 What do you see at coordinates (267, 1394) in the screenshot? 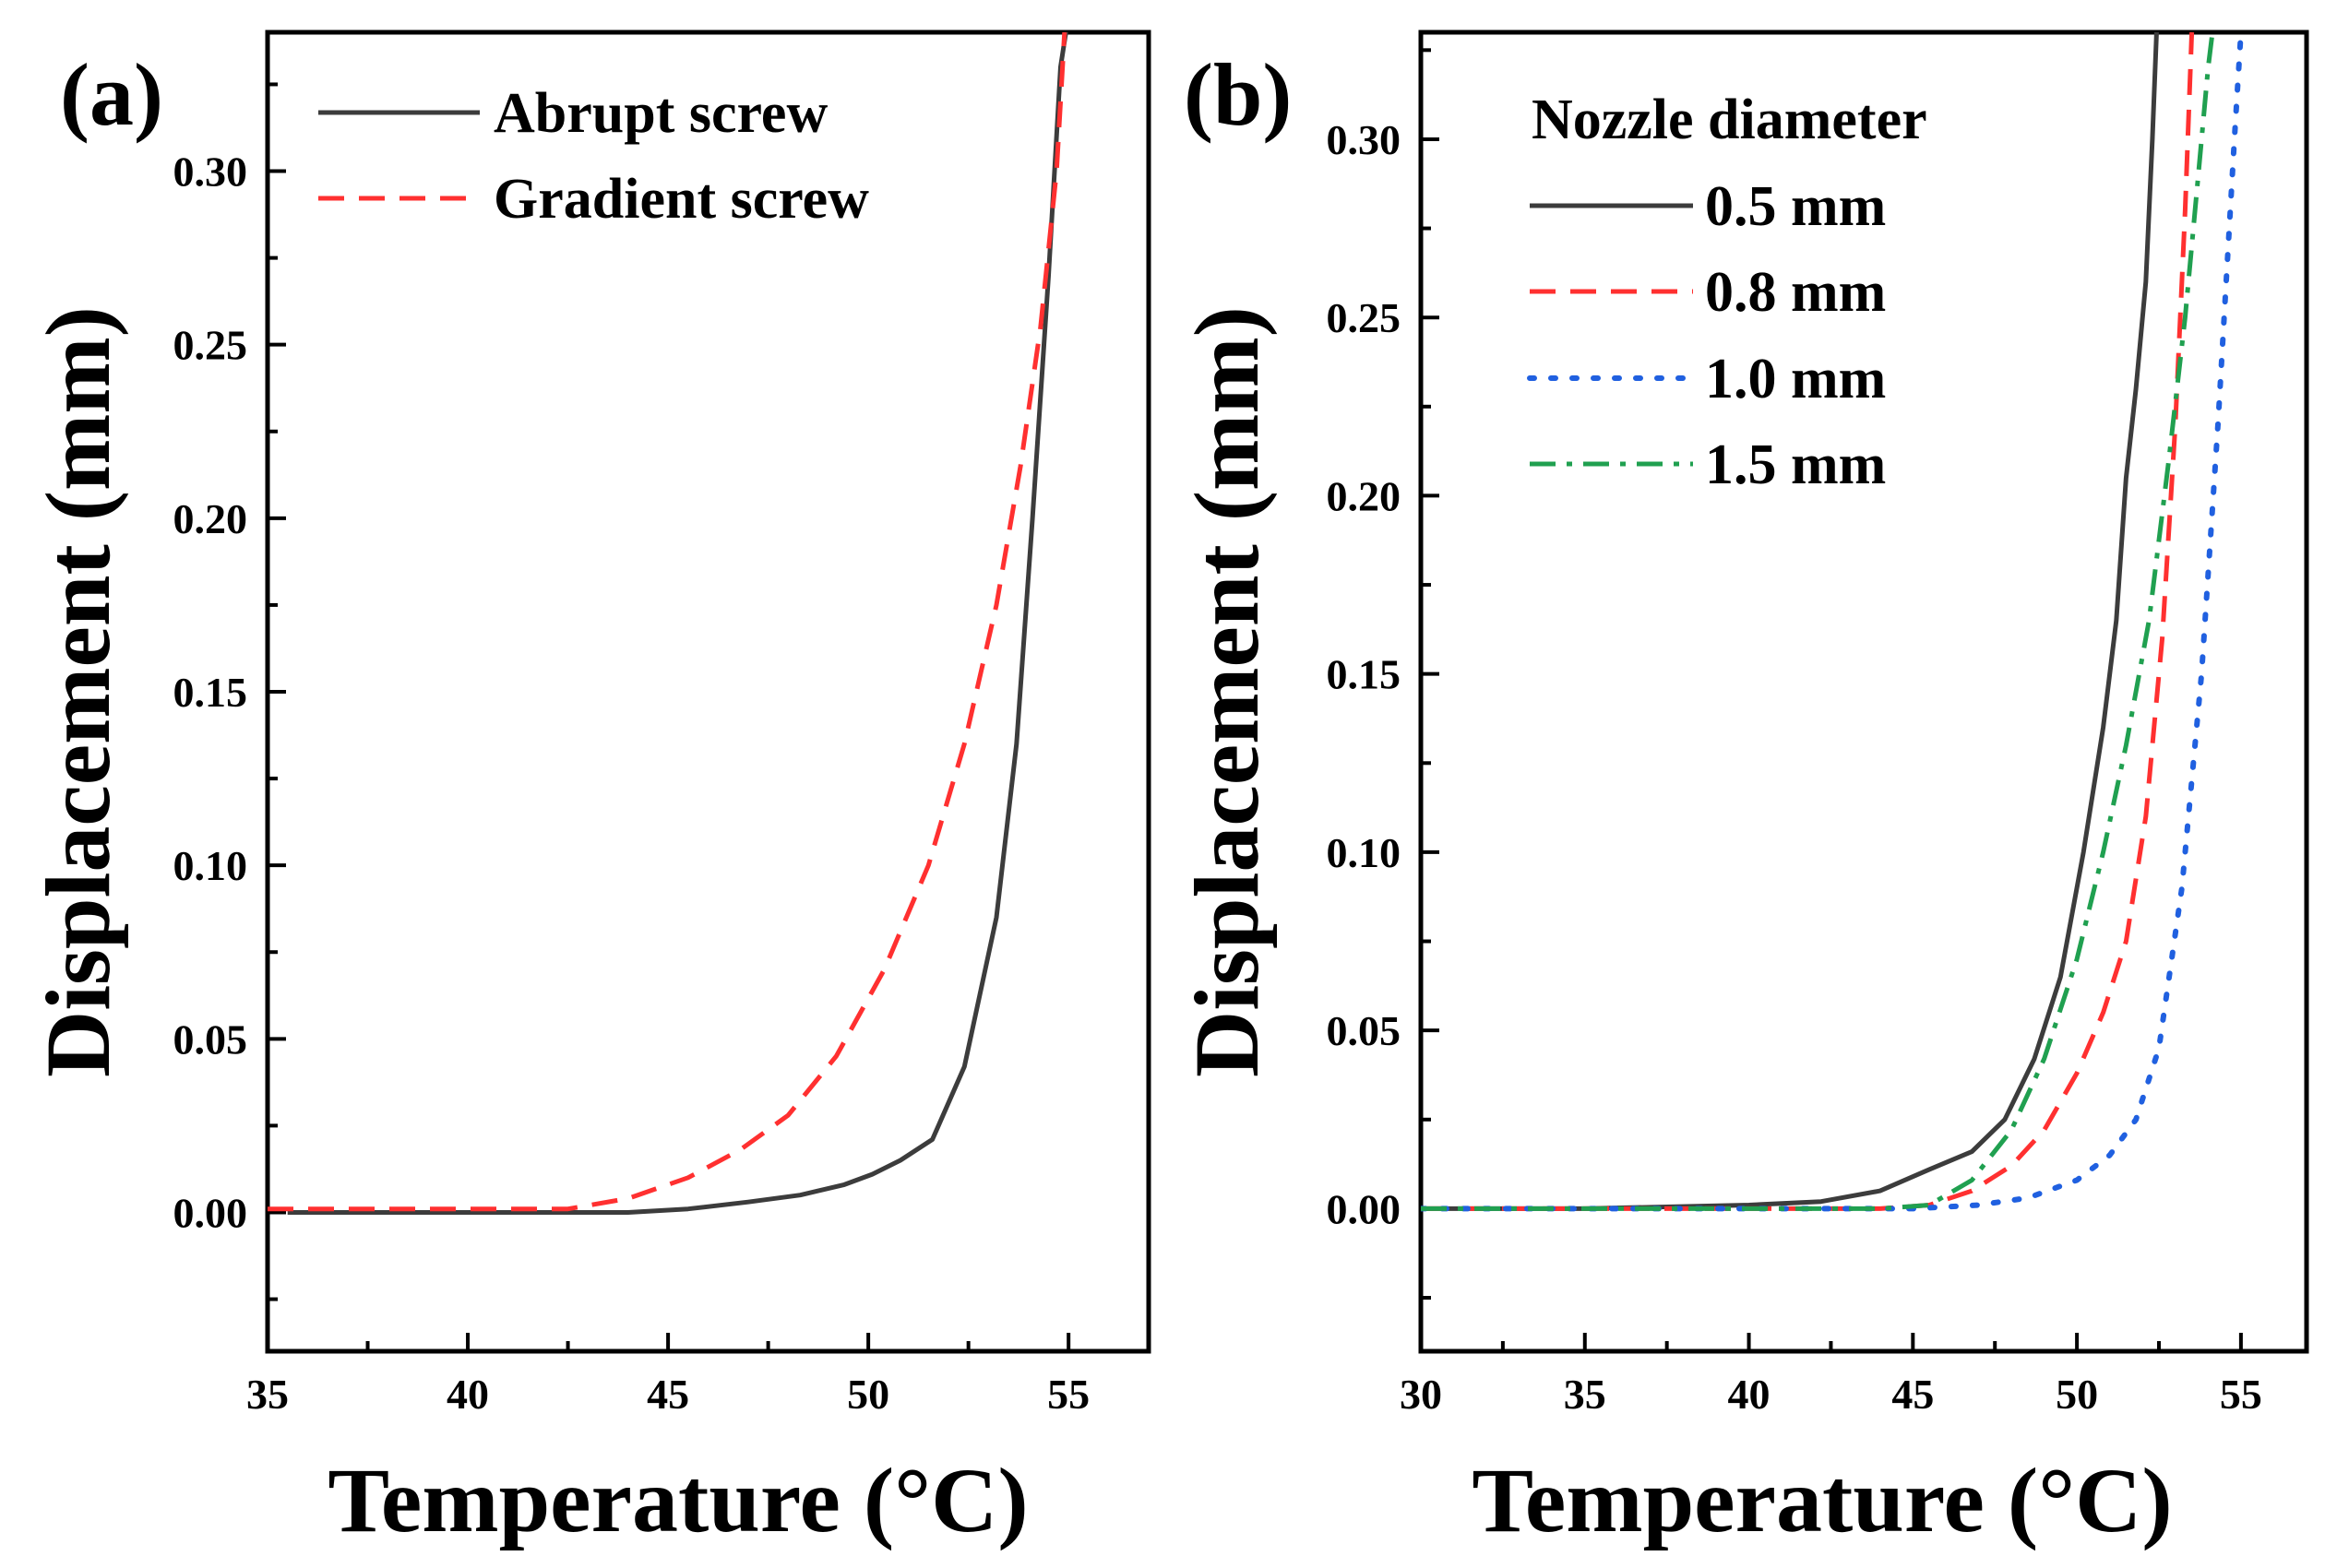
I see `panel-a-xtick-label-0: 35` at bounding box center [267, 1394].